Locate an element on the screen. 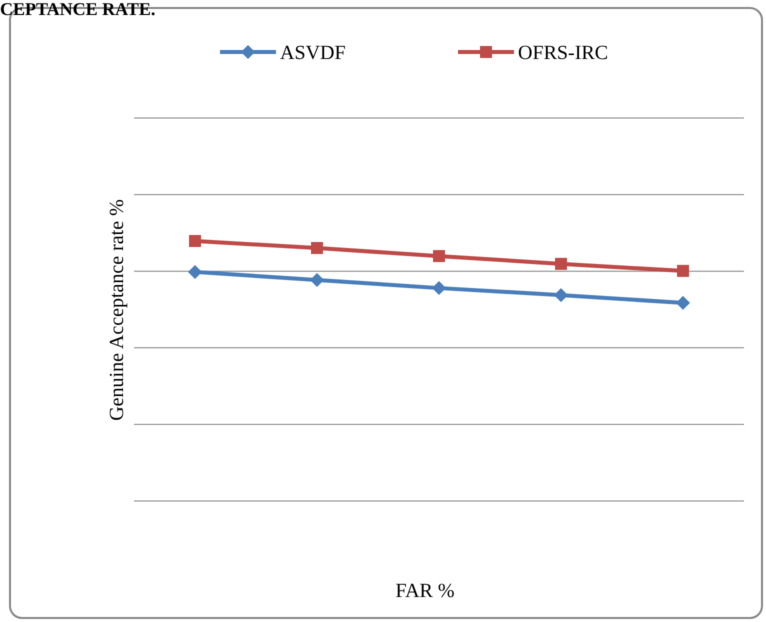  legend-label: OFRS-IRC is located at coordinates (563, 53).